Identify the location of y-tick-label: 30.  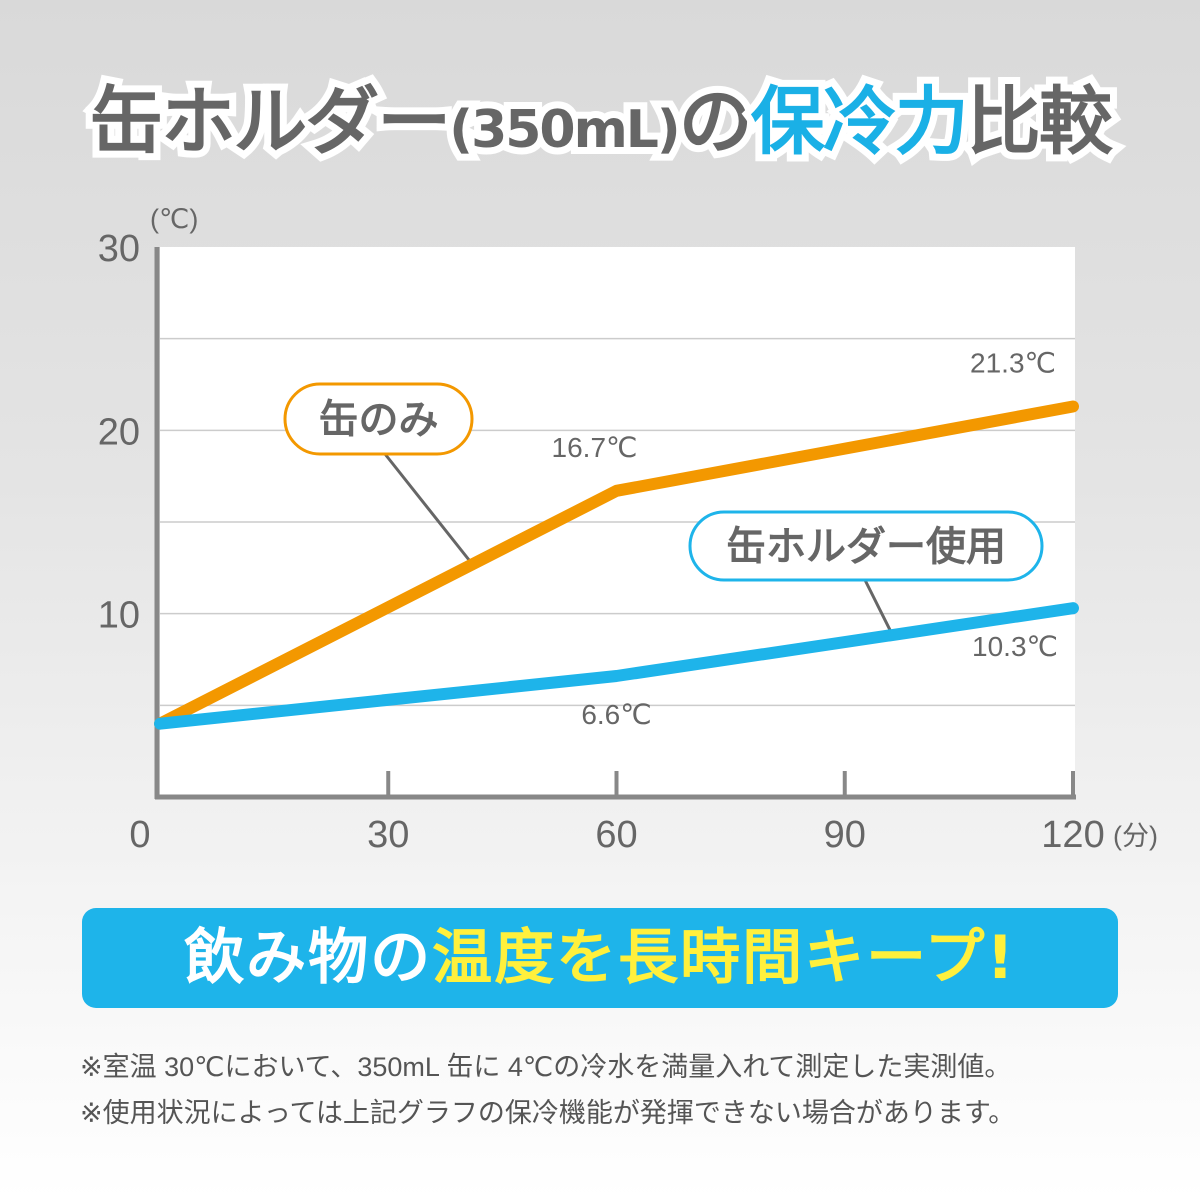
(119, 249).